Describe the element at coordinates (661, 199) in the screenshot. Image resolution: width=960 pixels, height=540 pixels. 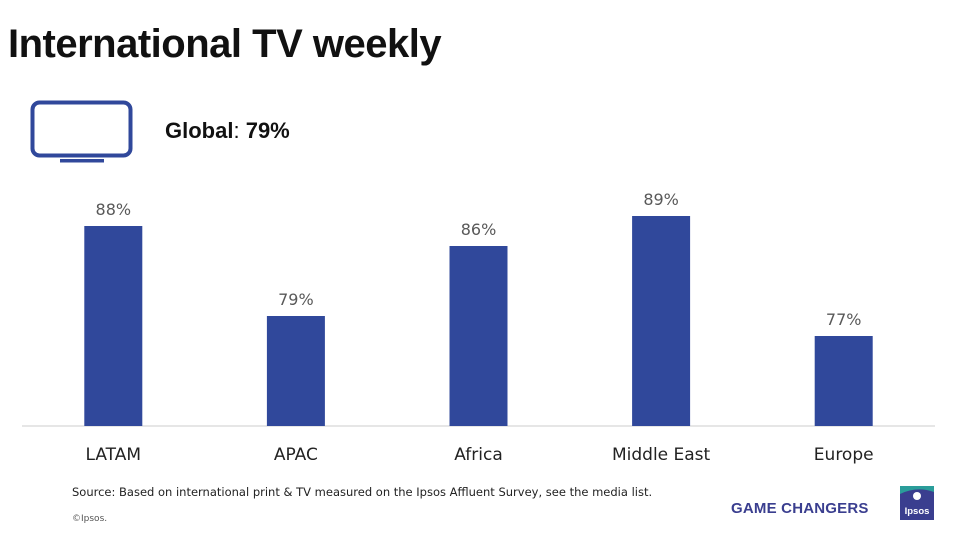
I see `data-label: 89%` at that location.